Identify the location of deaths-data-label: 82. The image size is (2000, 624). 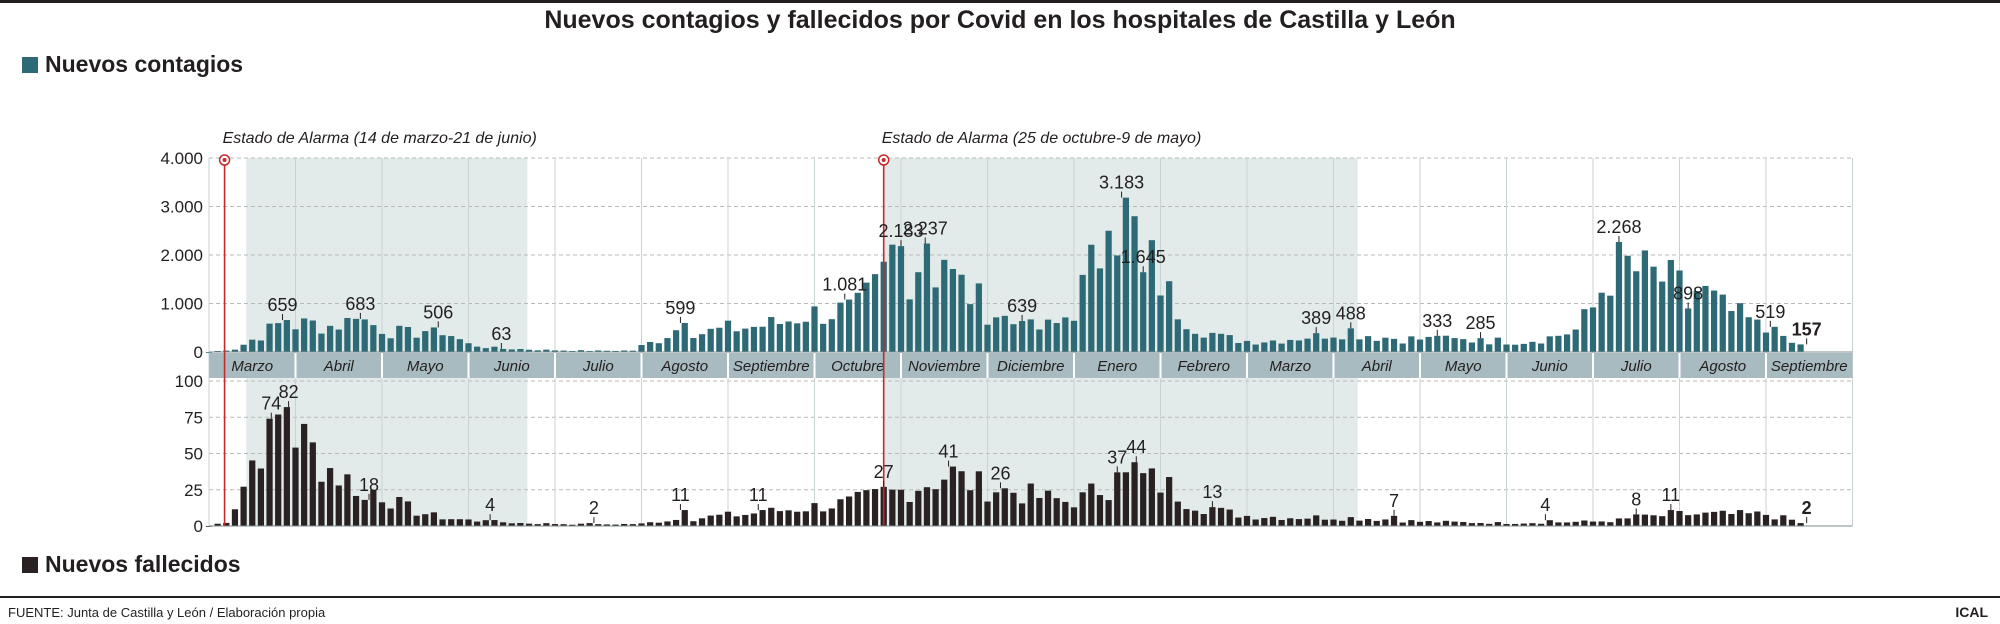
(289, 392).